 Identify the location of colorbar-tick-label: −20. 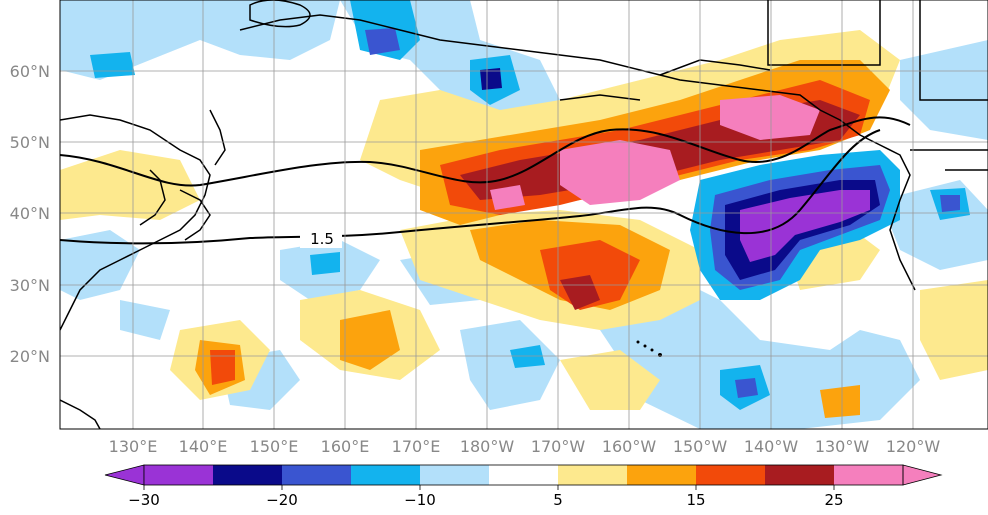
(282, 500).